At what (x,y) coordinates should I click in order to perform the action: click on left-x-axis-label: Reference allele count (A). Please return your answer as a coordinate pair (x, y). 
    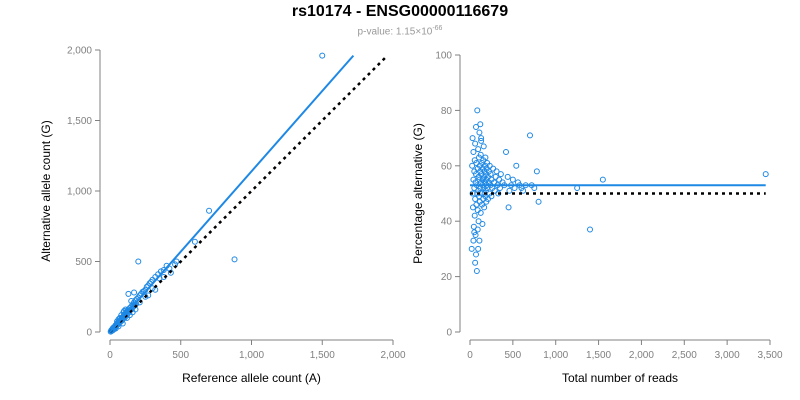
    Looking at the image, I should click on (251, 378).